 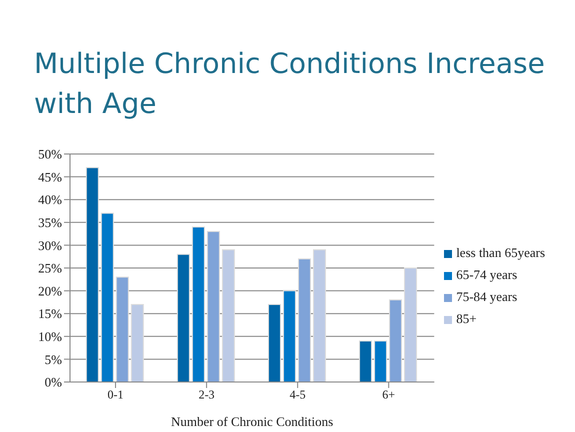 What do you see at coordinates (50, 290) in the screenshot?
I see `y-tick-label: 20%` at bounding box center [50, 290].